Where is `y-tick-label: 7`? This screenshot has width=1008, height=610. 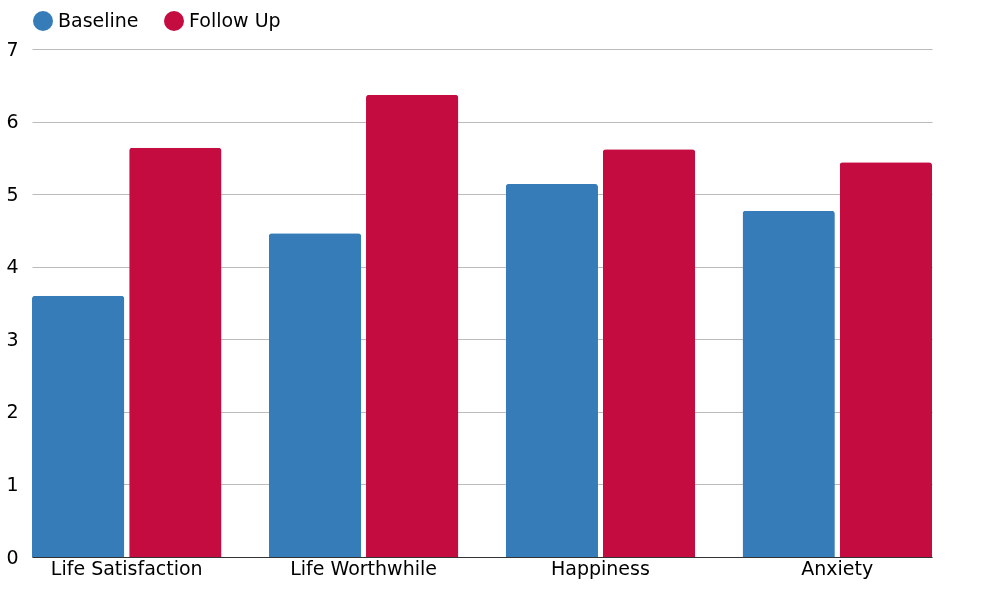
y-tick-label: 7 is located at coordinates (12, 48).